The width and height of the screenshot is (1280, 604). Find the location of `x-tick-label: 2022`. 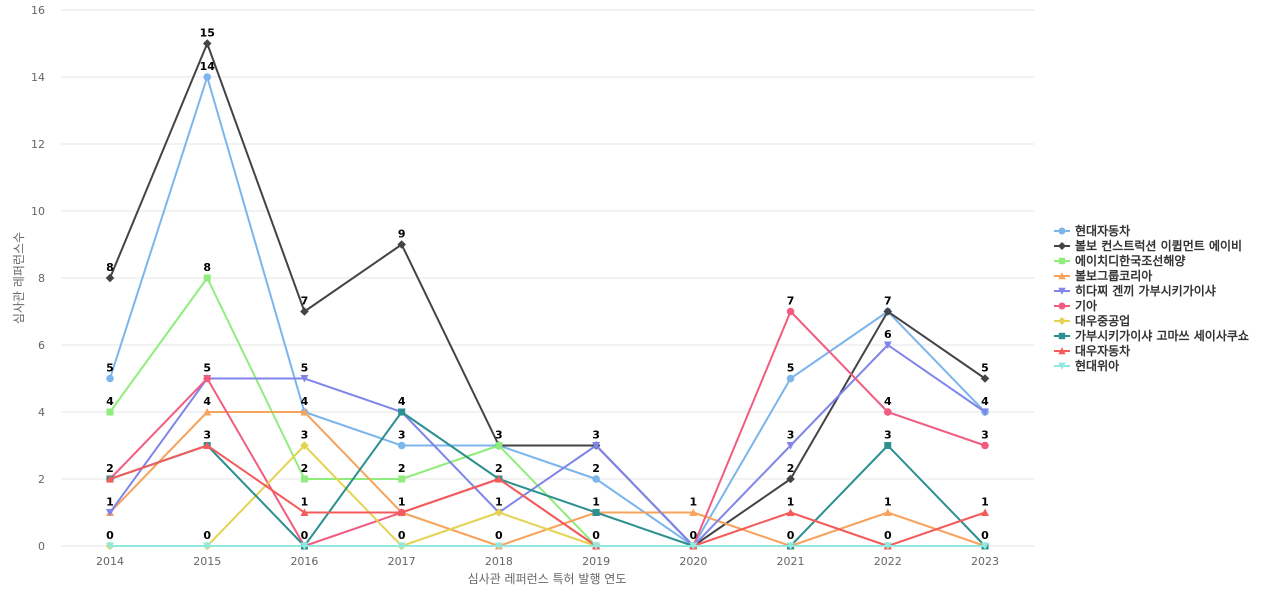

x-tick-label: 2022 is located at coordinates (888, 561).